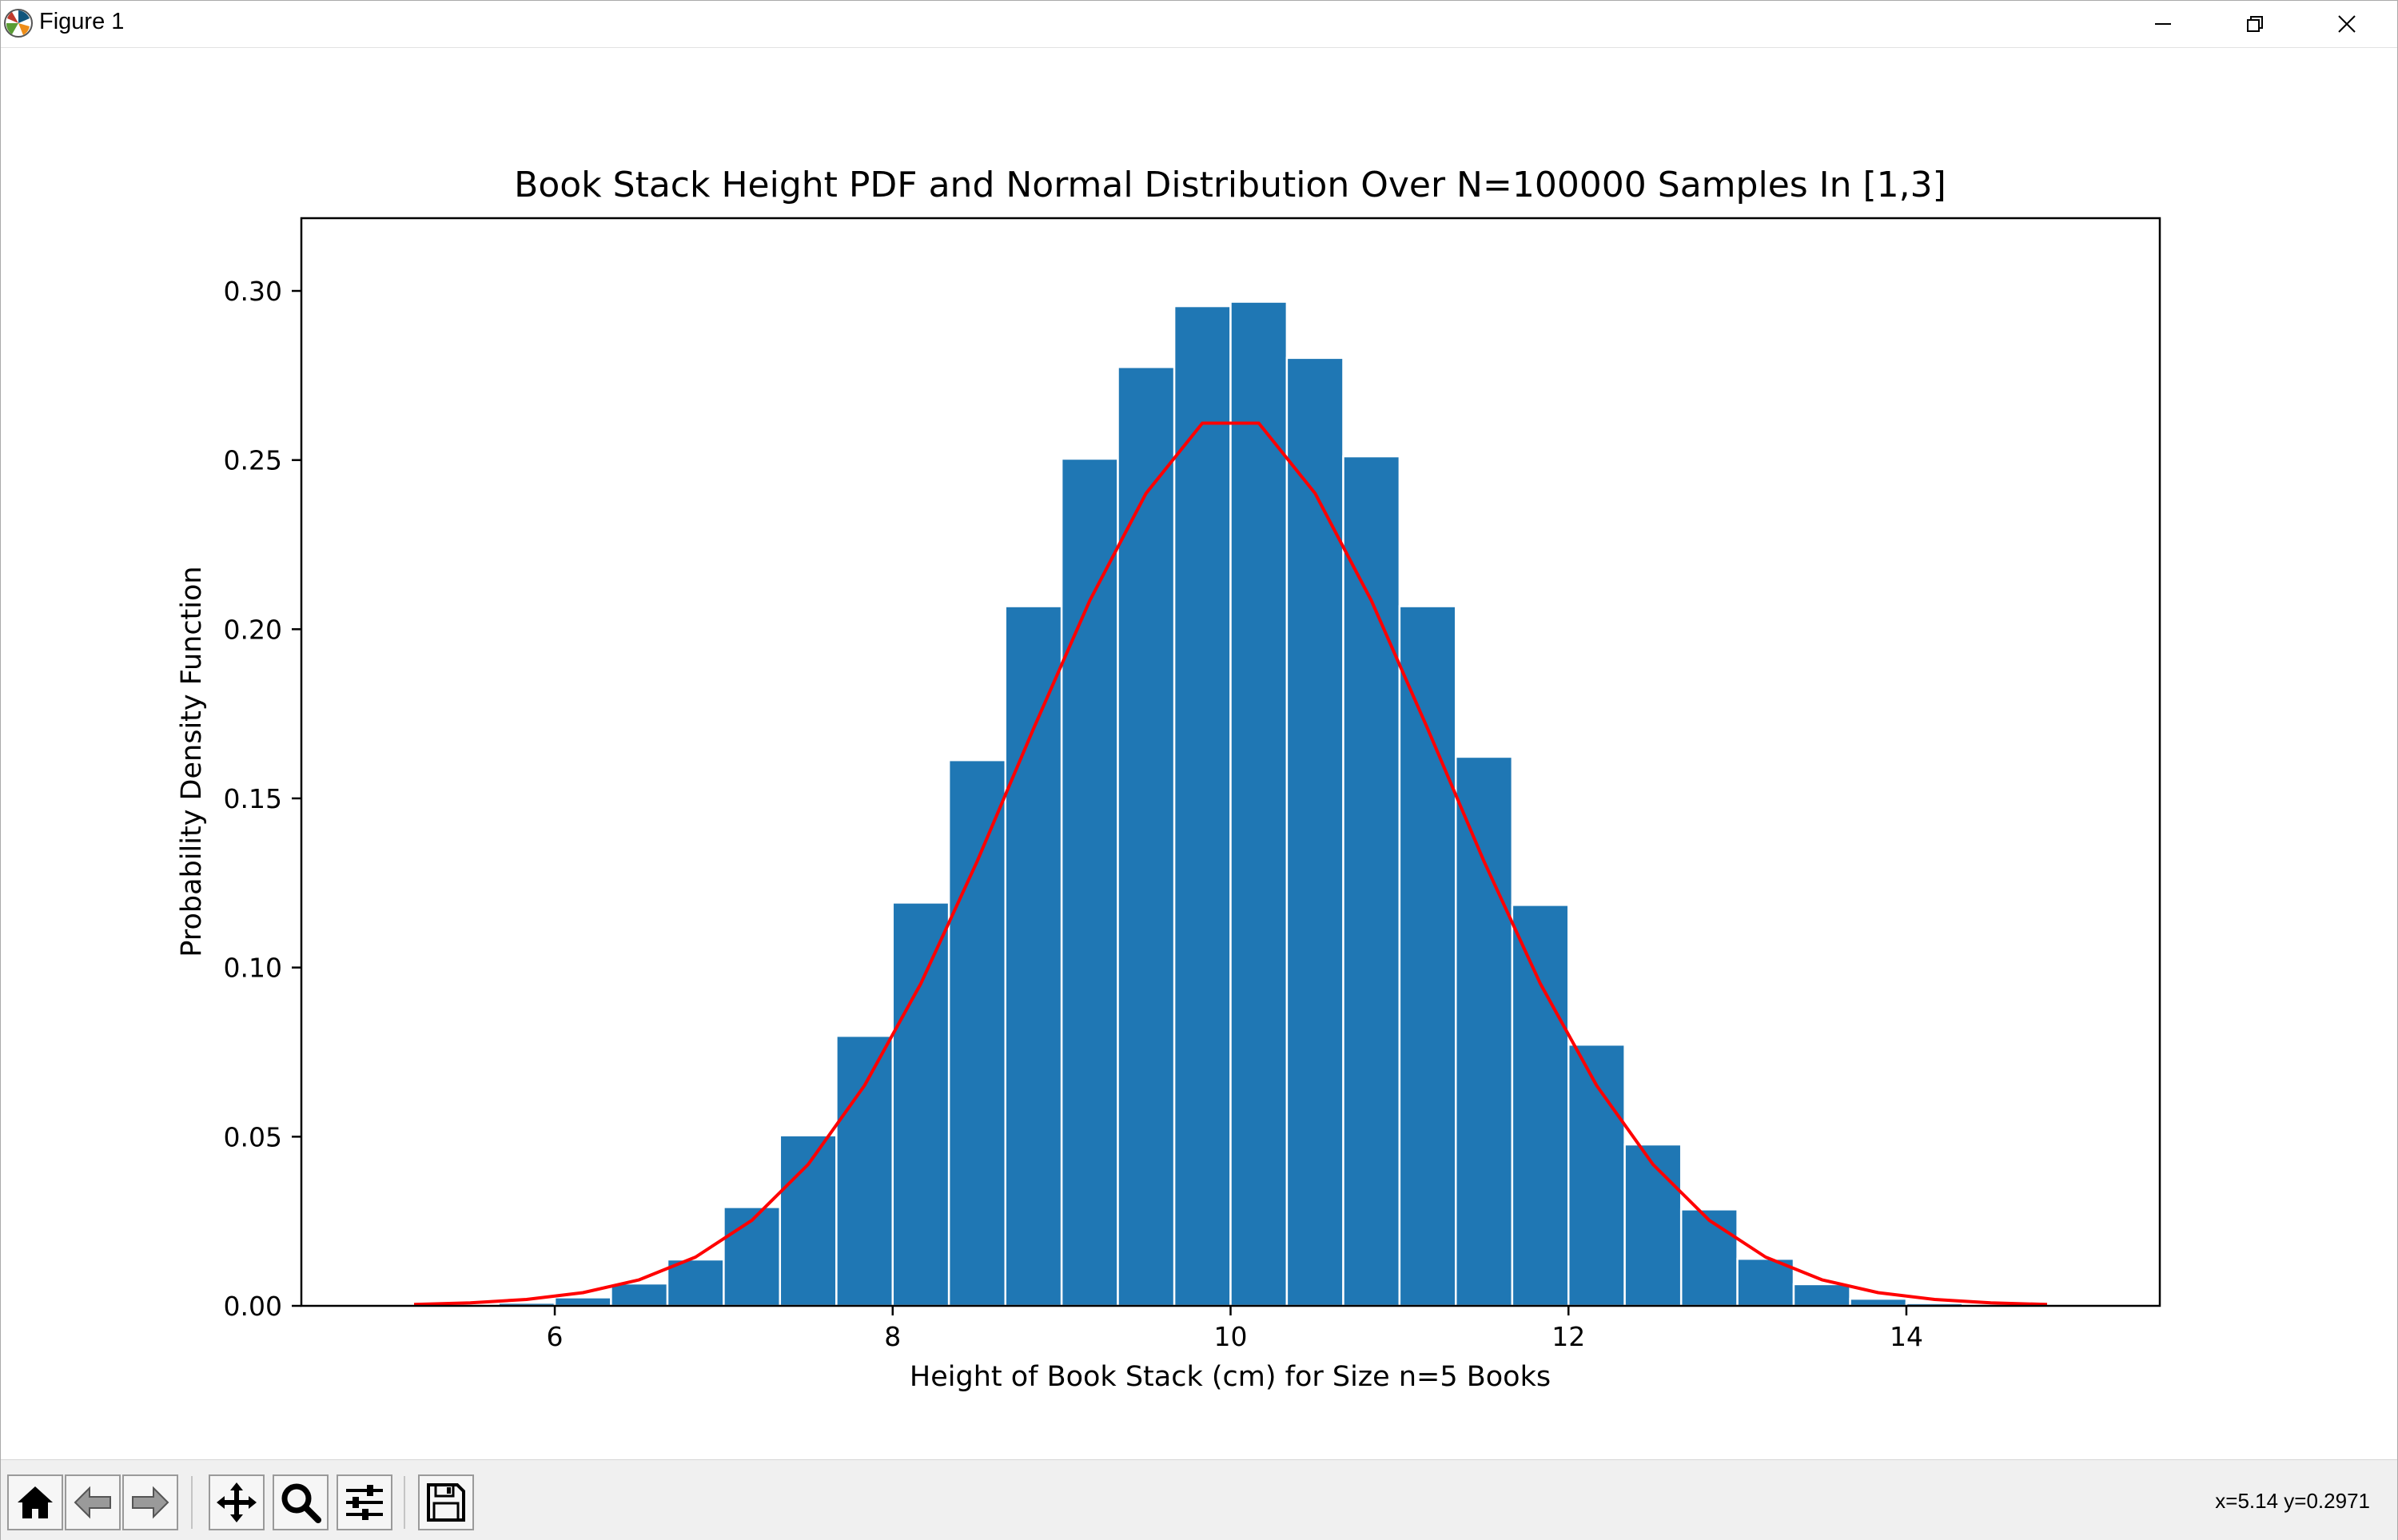 This screenshot has width=2398, height=1540. I want to click on title-bar: Figure 1, so click(1199, 24).